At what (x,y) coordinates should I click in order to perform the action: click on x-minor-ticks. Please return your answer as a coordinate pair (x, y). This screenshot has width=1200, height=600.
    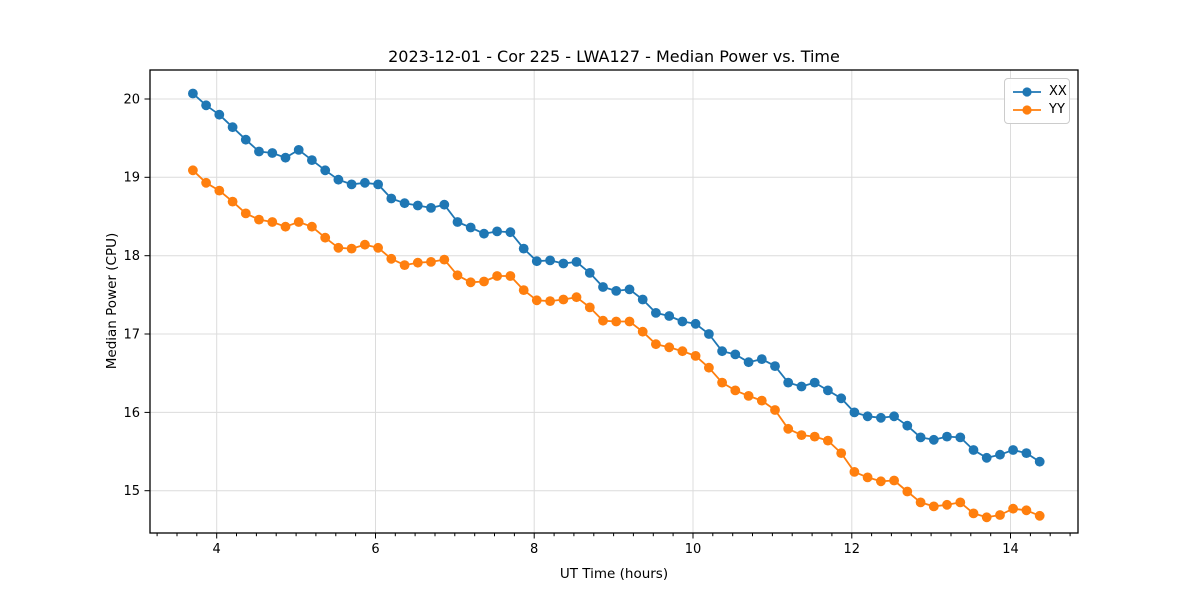
    Looking at the image, I should click on (613, 535).